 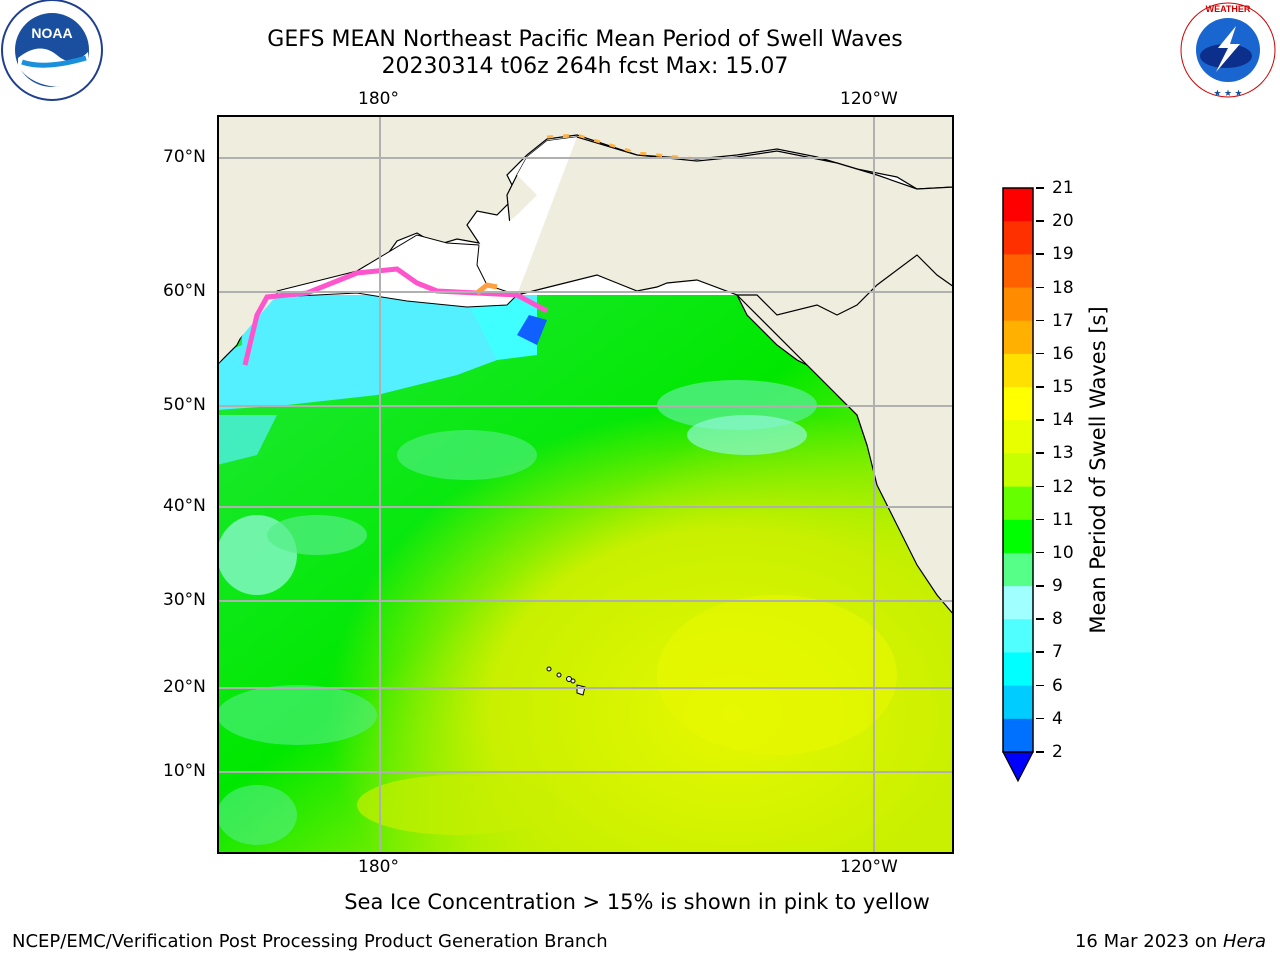 What do you see at coordinates (378, 99) in the screenshot?
I see `lon-label-top-180: 180°` at bounding box center [378, 99].